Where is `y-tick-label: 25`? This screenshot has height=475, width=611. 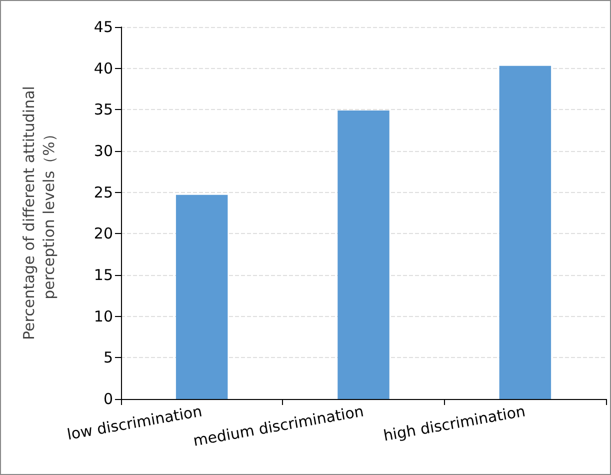
y-tick-label: 25 is located at coordinates (103, 192).